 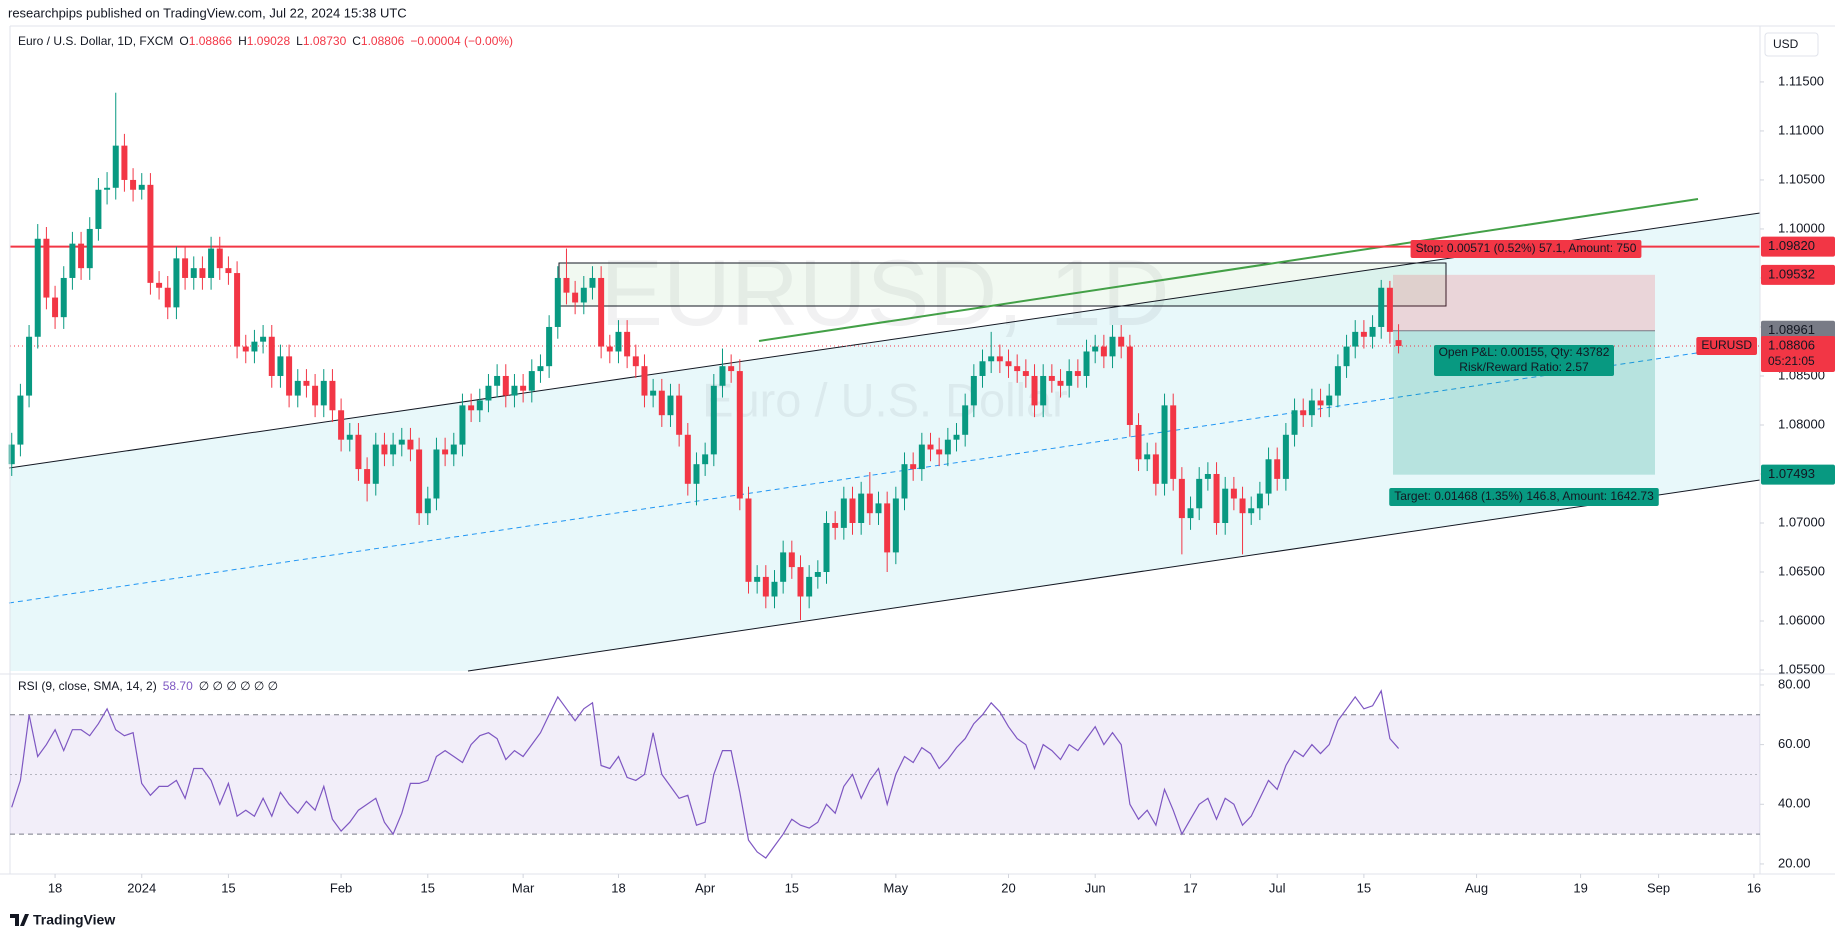 I want to click on stop-label: Stop: 0.00571 (0.52%) 57.1, Amount: 750, so click(x=1526, y=248).